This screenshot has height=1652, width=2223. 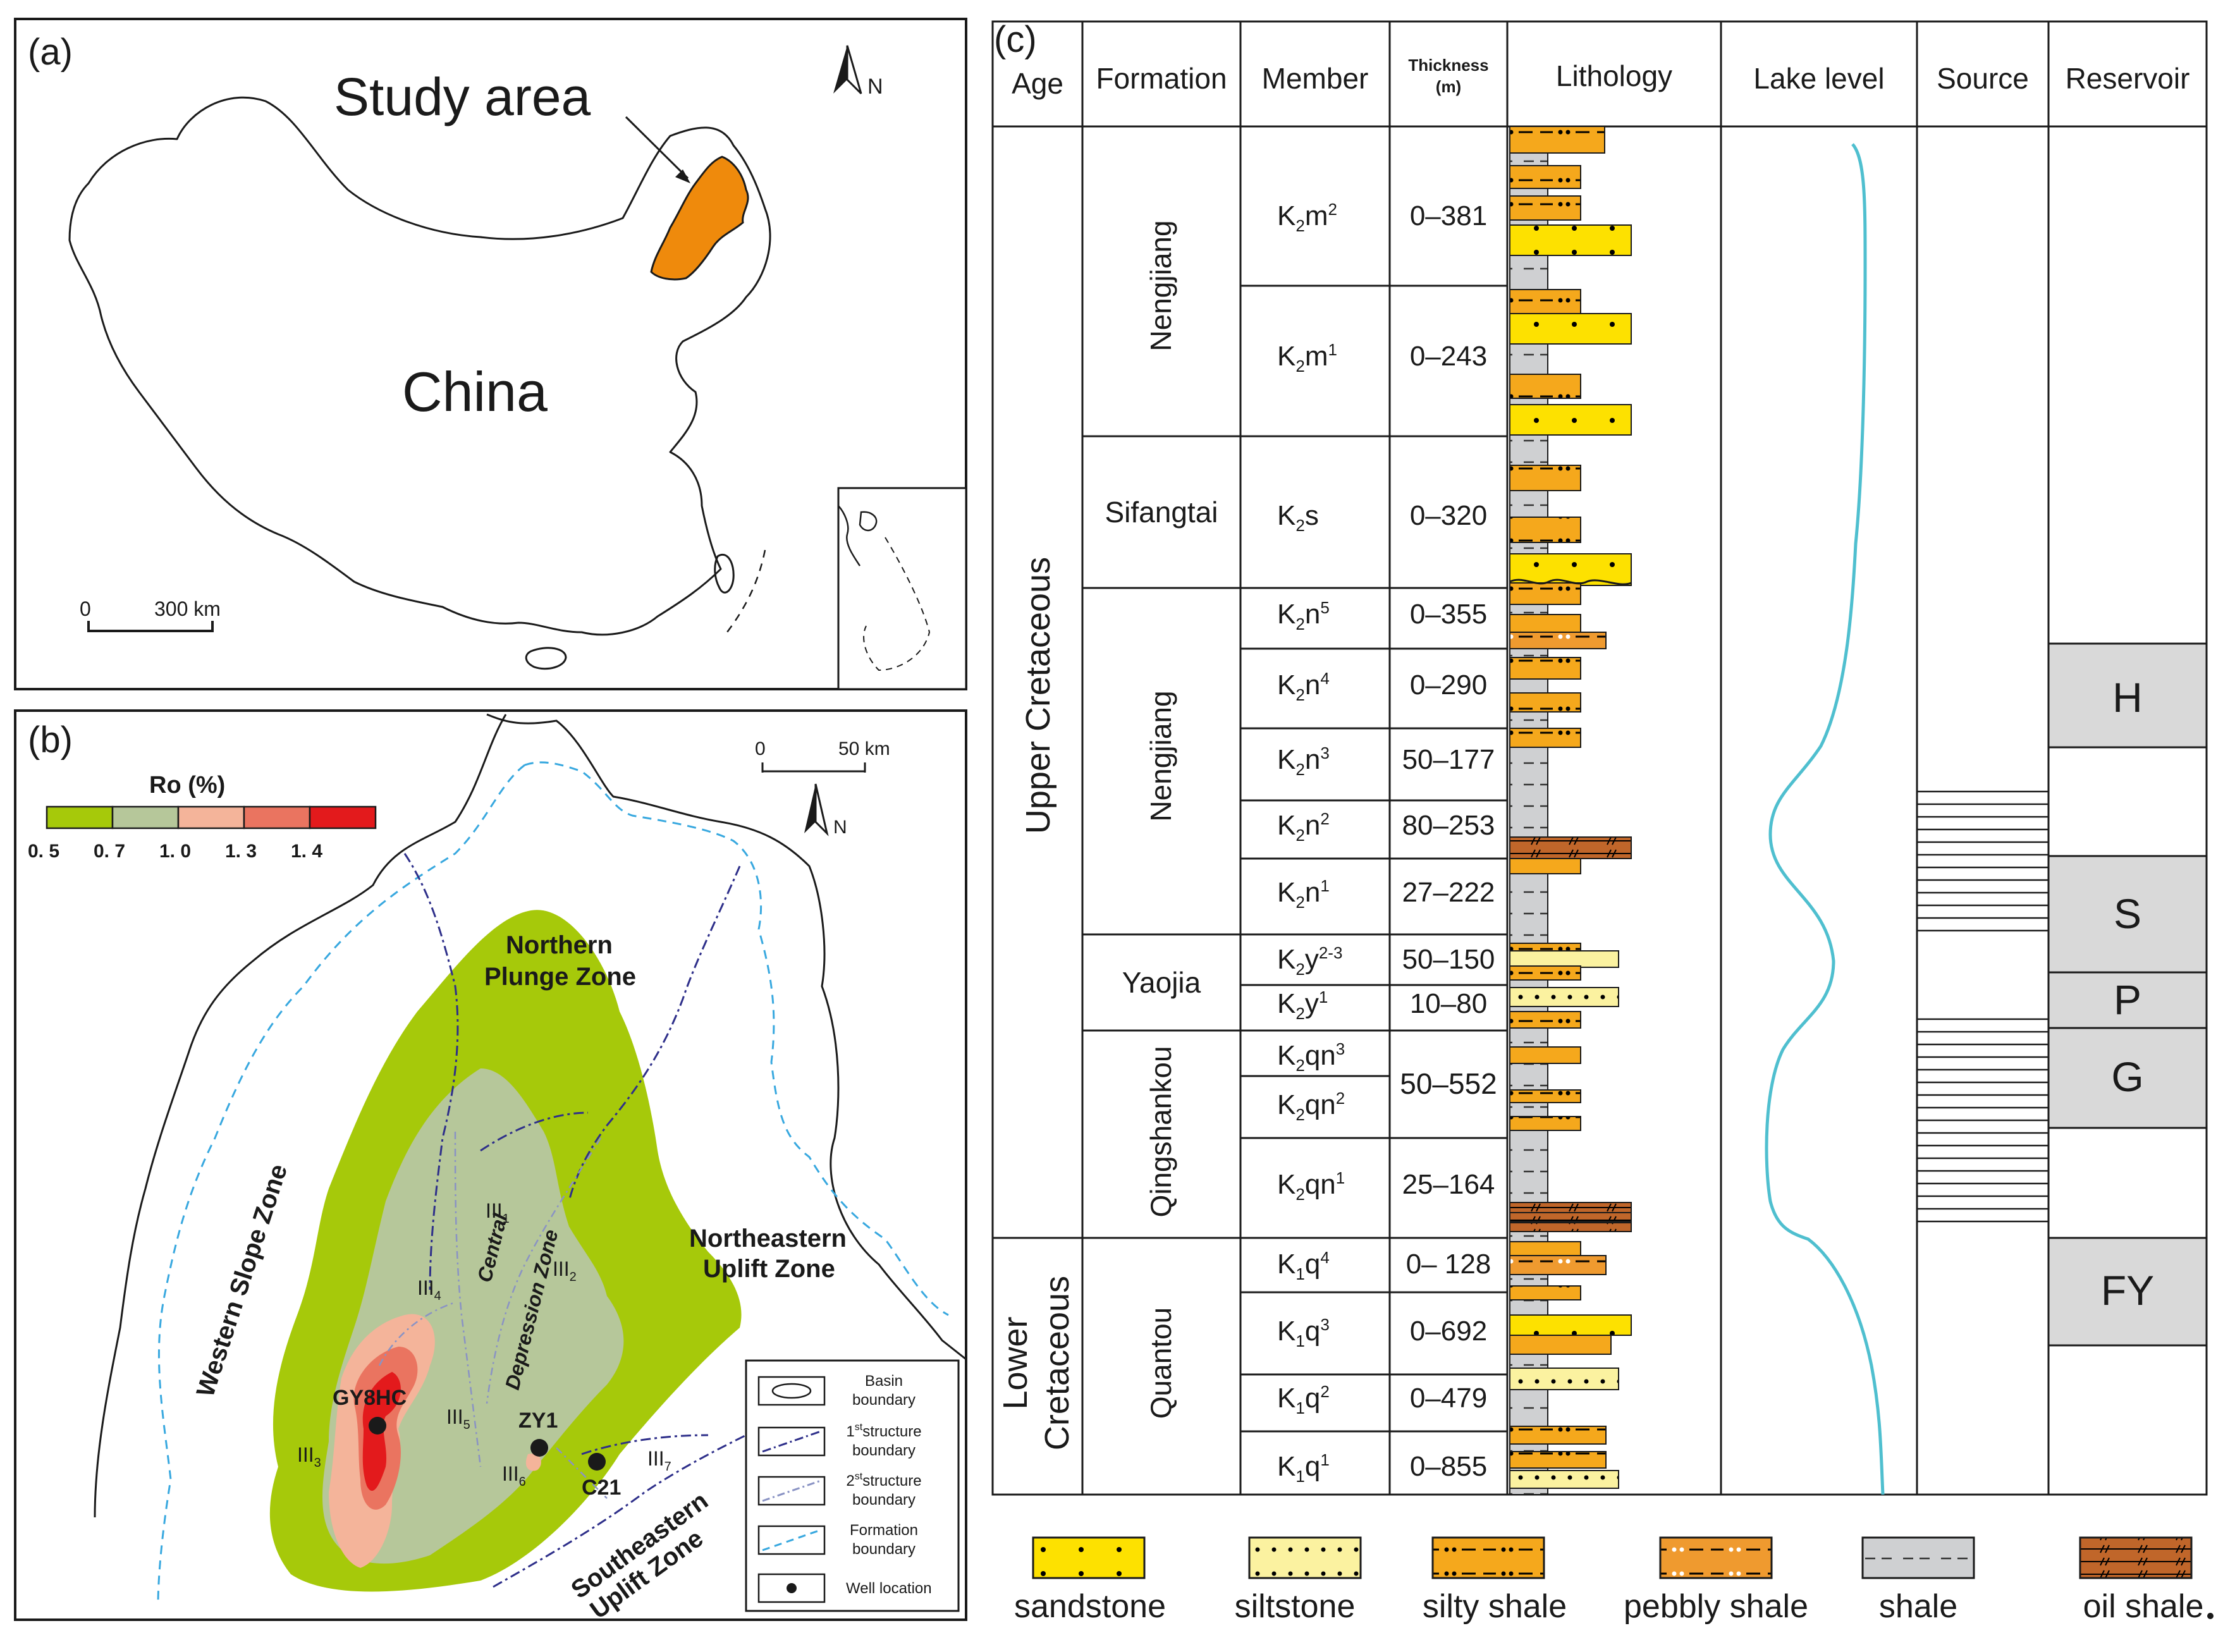 What do you see at coordinates (110, 851) in the screenshot?
I see `ro-tick-label: 0. 7` at bounding box center [110, 851].